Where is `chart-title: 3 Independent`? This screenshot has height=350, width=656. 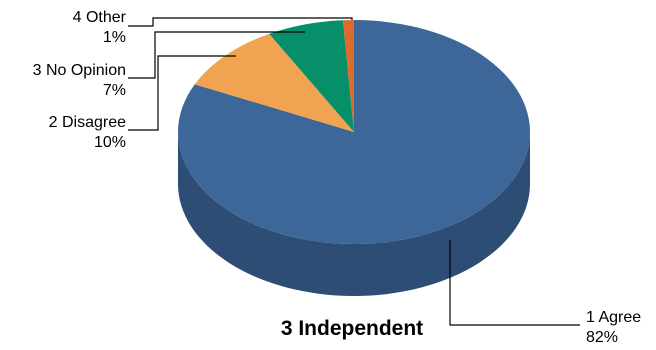 chart-title: 3 Independent is located at coordinates (352, 328).